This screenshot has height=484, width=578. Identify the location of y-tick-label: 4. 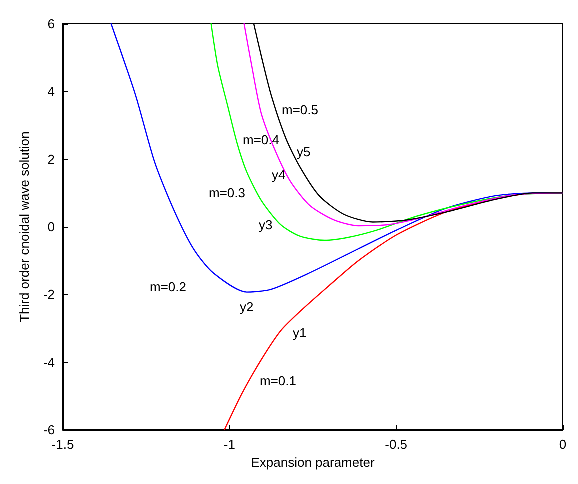
(51, 92).